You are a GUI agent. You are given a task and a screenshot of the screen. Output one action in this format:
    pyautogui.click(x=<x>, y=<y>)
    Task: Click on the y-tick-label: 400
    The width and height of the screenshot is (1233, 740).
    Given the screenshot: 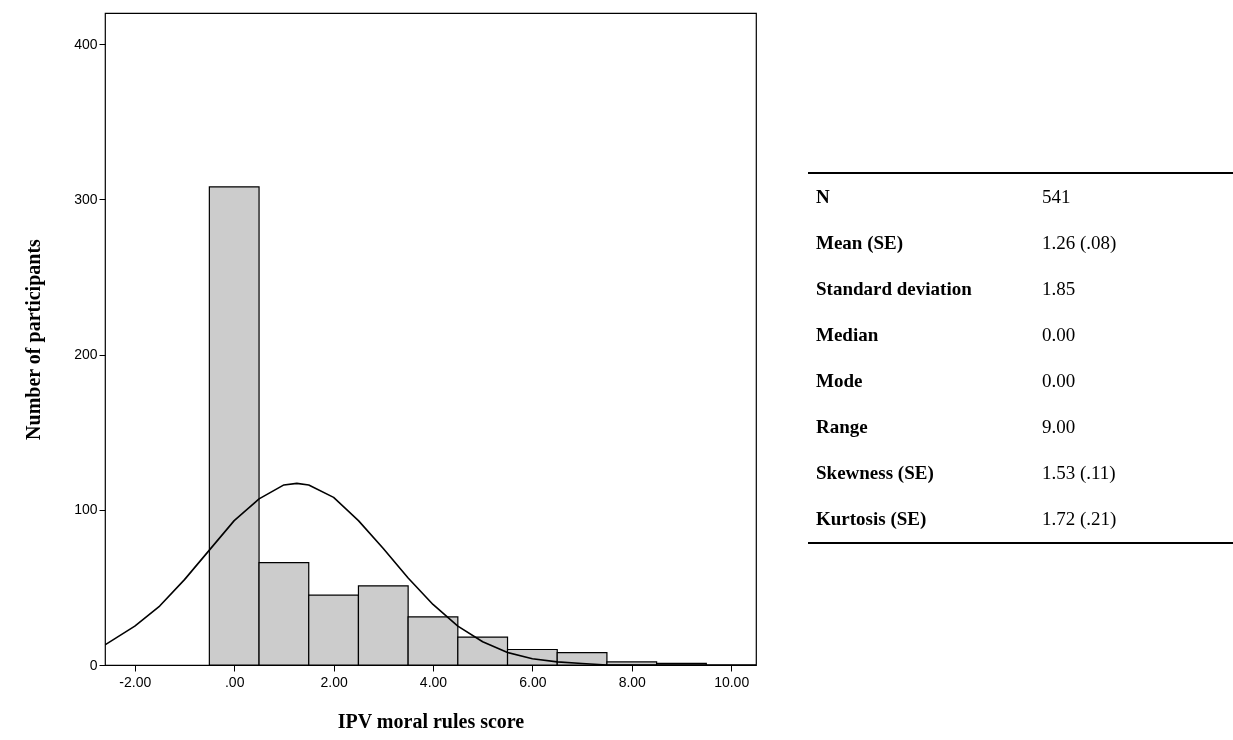 What is the action you would take?
    pyautogui.click(x=86, y=43)
    